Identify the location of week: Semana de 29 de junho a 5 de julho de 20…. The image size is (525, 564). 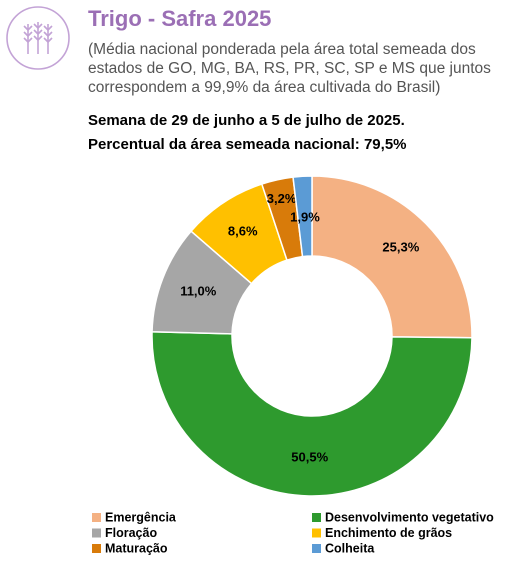
(246, 120).